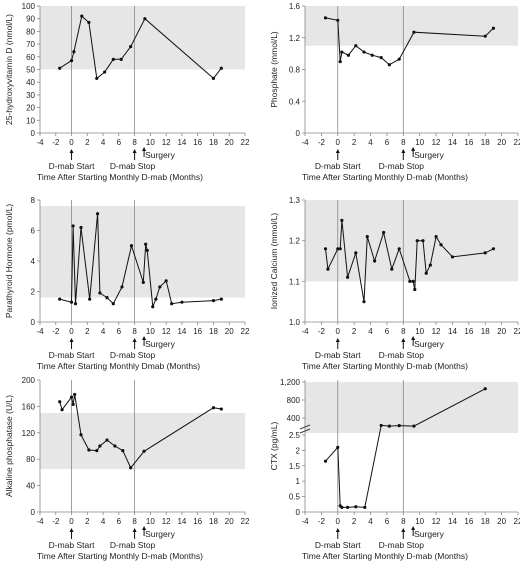  I want to click on y-tick-label: 0.5, so click(295, 497).